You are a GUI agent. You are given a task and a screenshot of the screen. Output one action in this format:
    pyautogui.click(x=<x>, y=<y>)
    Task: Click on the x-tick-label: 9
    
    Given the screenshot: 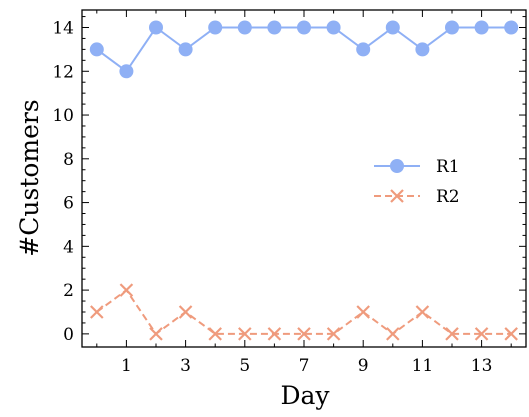 What is the action you would take?
    pyautogui.click(x=363, y=366)
    